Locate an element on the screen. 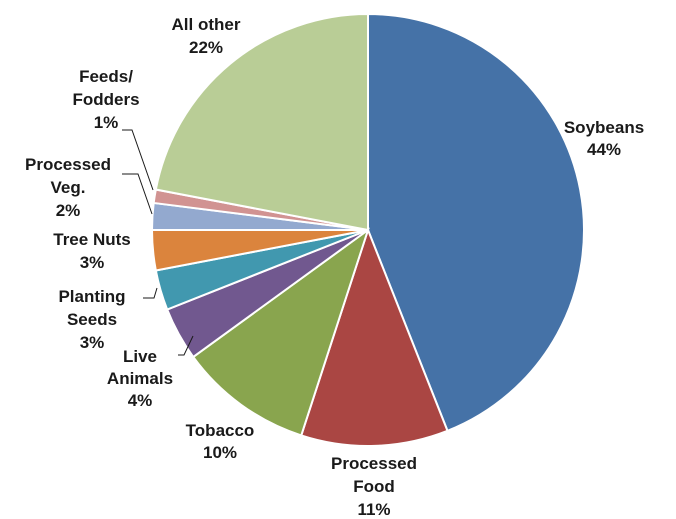  slice-label-line: 4% is located at coordinates (140, 400).